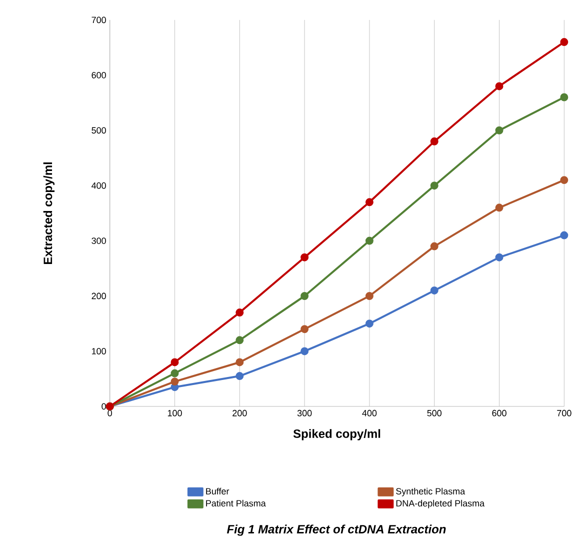 The width and height of the screenshot is (575, 540). Describe the element at coordinates (434, 413) in the screenshot. I see `x-tick-label: 500` at that location.